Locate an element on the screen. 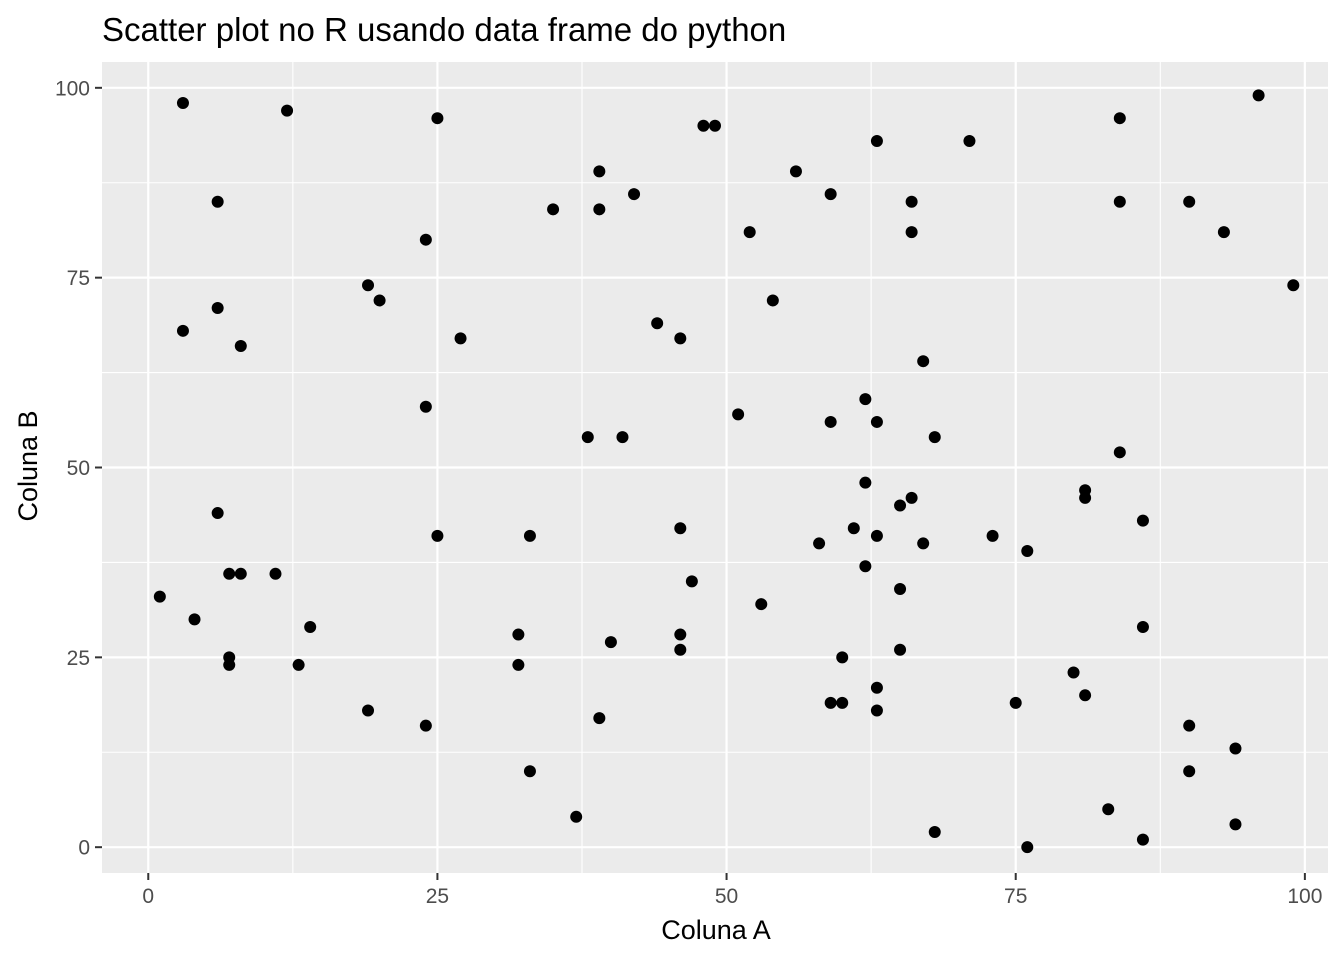 The width and height of the screenshot is (1344, 960). y-axis: 0 25 50 75 100 is located at coordinates (78, 468).